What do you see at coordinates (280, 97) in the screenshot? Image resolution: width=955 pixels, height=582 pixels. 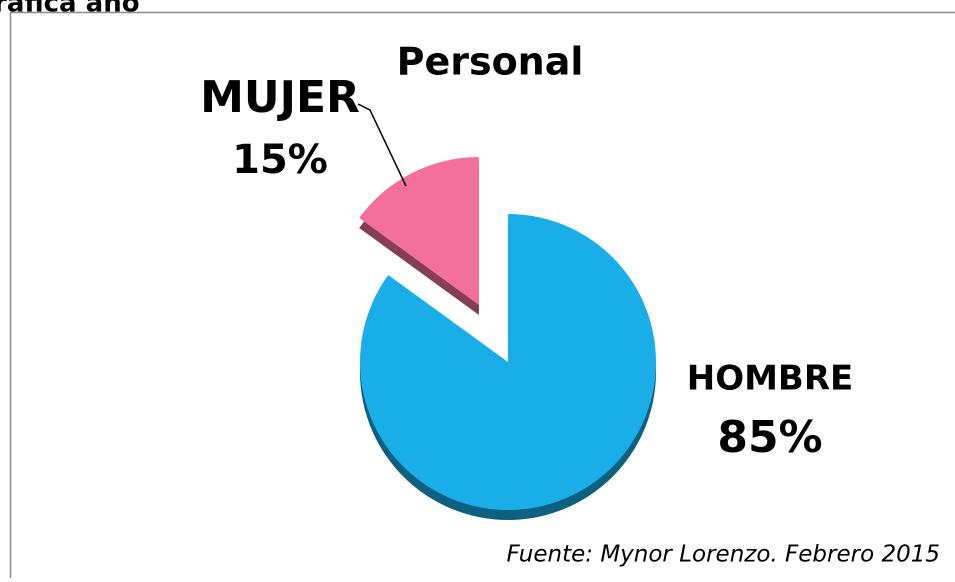 I see `category-label: MUJER` at bounding box center [280, 97].